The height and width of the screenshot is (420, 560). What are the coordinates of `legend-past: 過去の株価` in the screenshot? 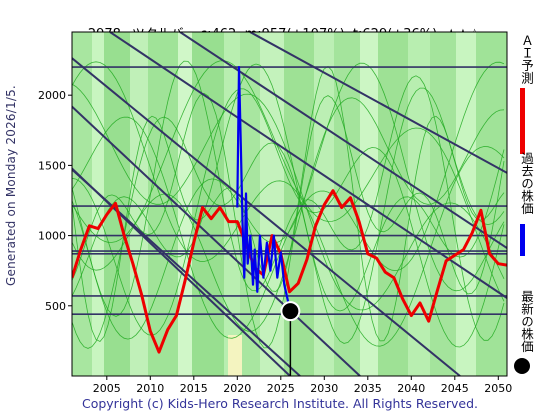 It's located at (527, 207).